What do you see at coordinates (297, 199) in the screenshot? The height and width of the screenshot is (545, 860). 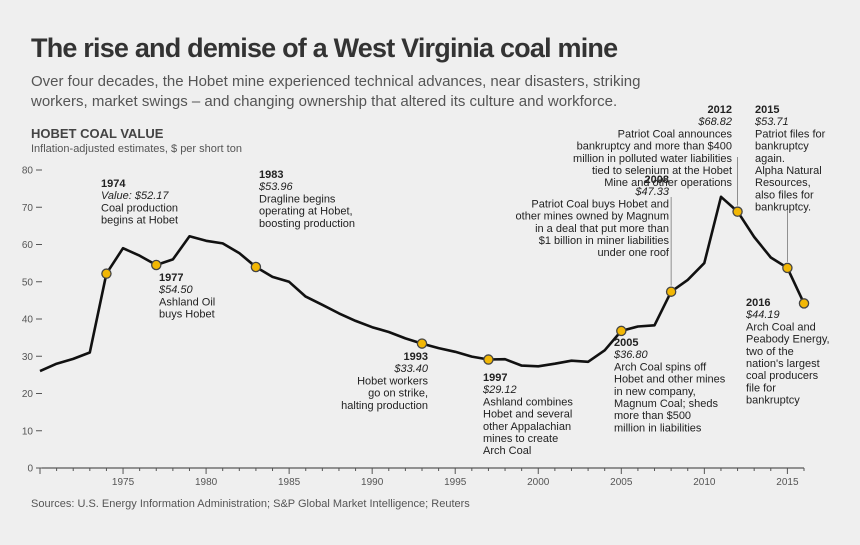 I see `annotation-text: Dragline begins` at bounding box center [297, 199].